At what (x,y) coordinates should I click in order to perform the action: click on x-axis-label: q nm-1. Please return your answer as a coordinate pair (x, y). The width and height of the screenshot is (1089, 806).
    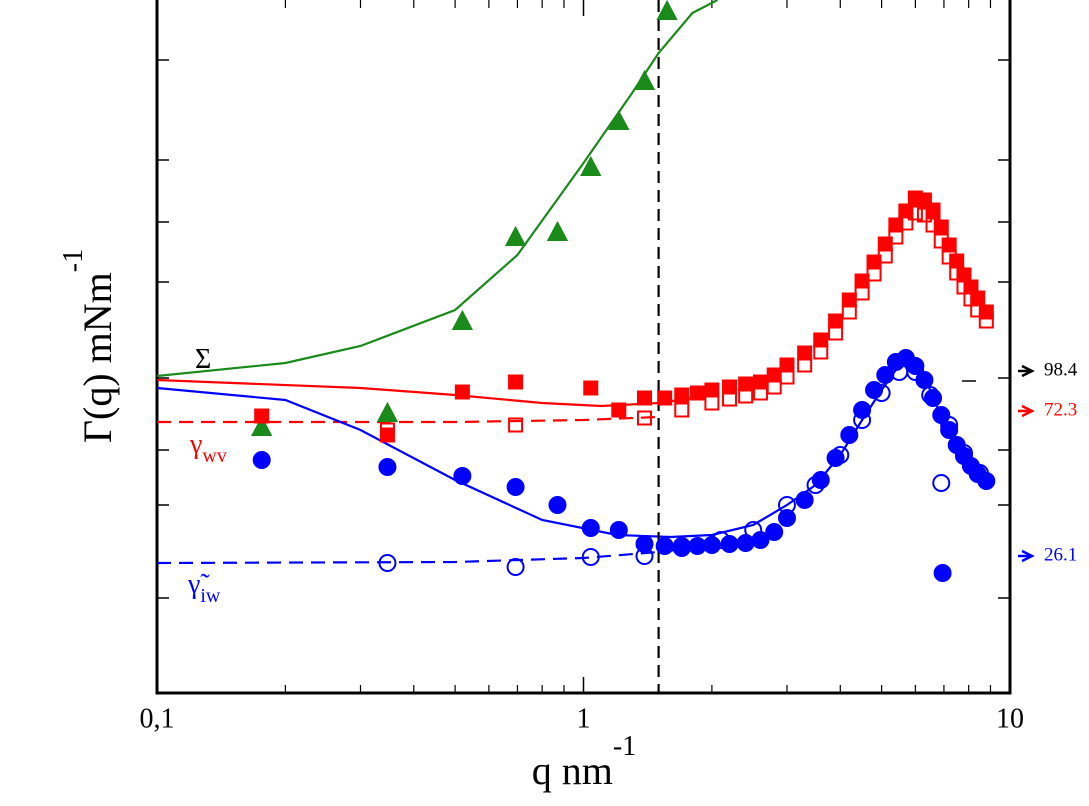
    Looking at the image, I should click on (584, 762).